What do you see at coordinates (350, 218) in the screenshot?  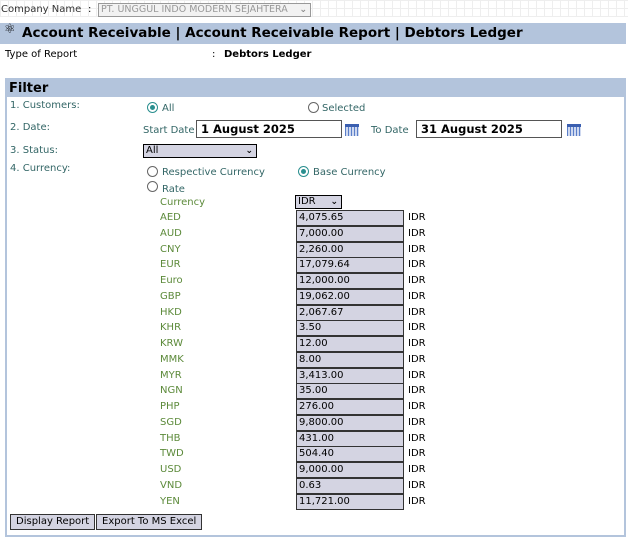 I see `rate-input: 4,075.65` at bounding box center [350, 218].